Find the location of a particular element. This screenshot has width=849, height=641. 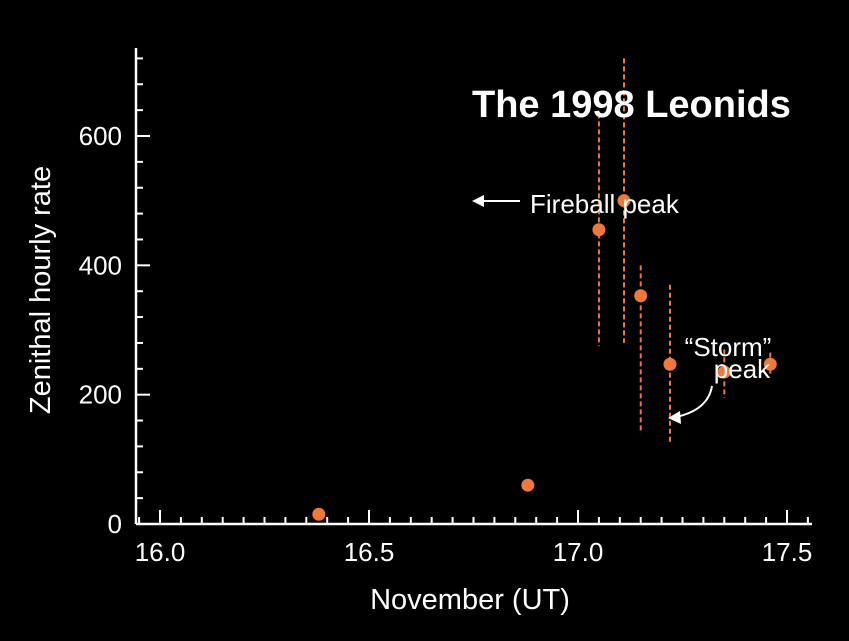

x-tick-label: 17.0 is located at coordinates (578, 552).